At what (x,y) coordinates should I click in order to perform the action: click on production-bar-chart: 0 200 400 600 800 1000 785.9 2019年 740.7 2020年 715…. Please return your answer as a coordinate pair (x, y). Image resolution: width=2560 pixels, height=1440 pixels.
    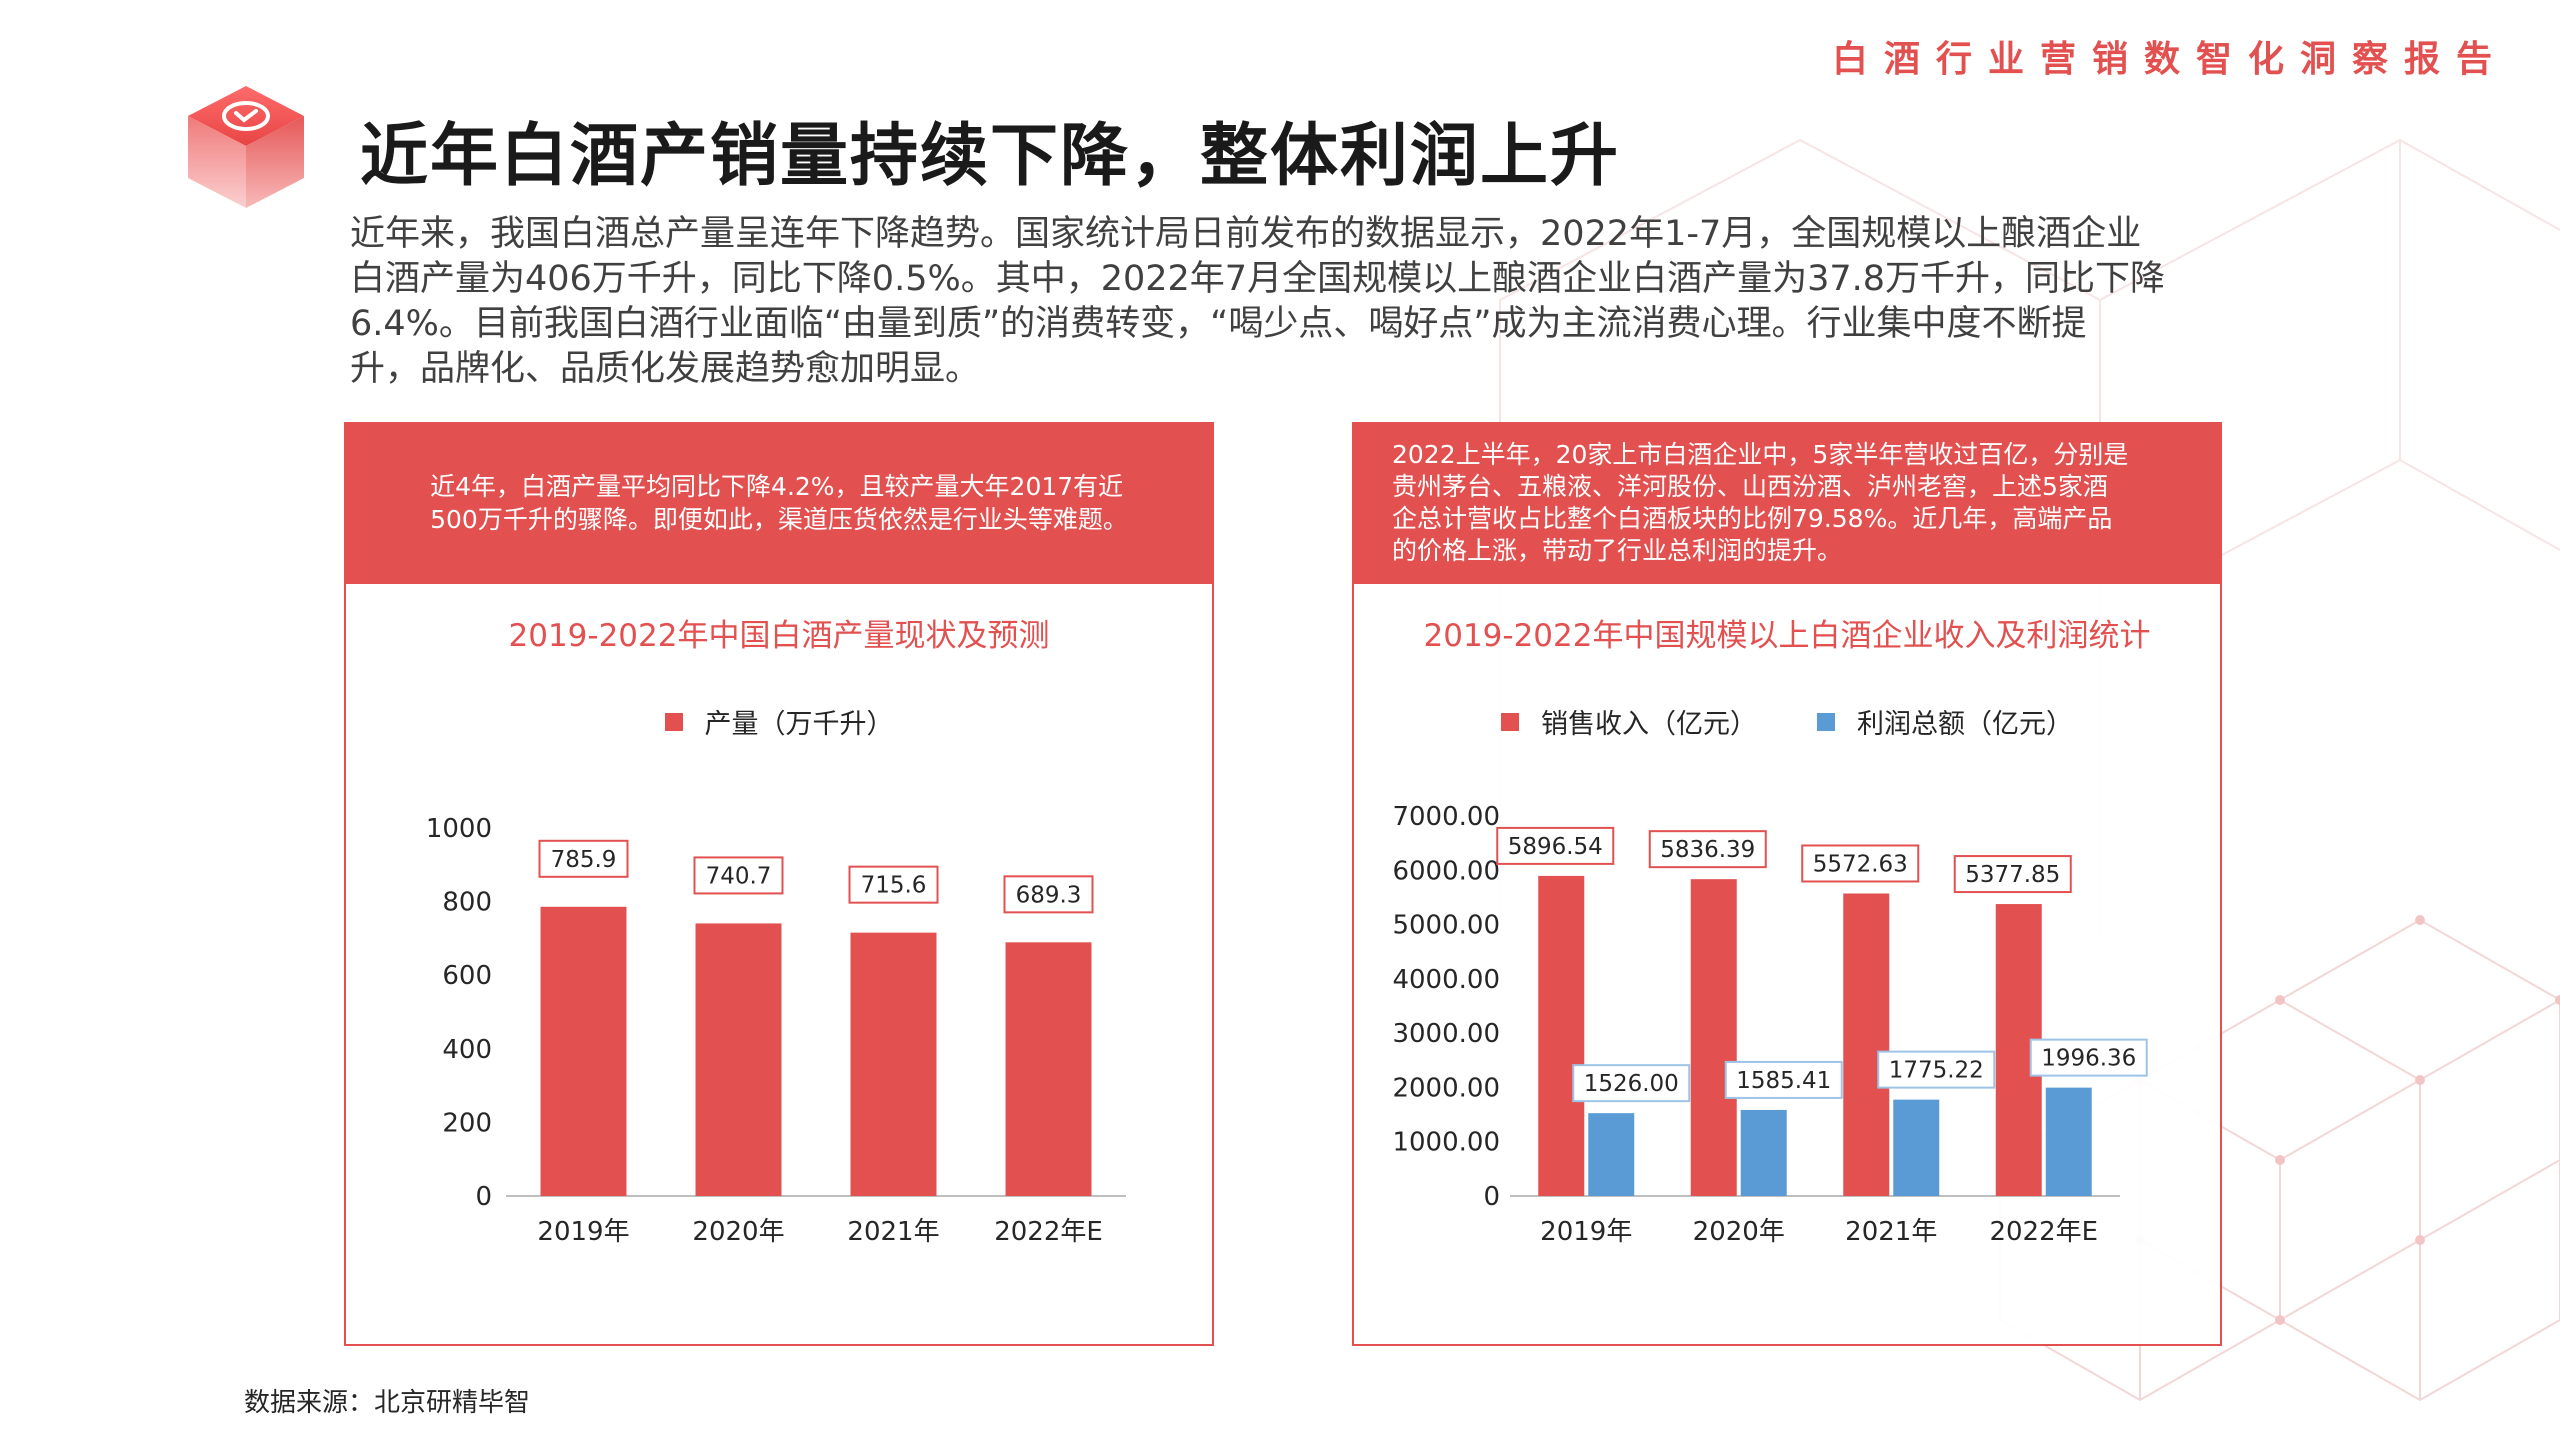
    Looking at the image, I should click on (776, 1030).